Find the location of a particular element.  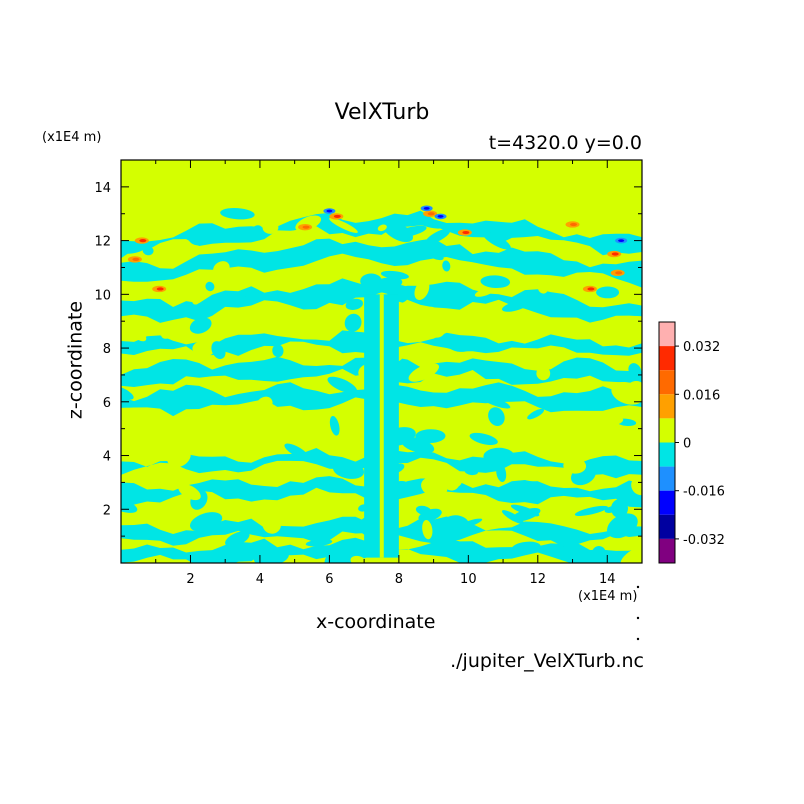

colorbar-tick-label: 0.032 is located at coordinates (701, 347).